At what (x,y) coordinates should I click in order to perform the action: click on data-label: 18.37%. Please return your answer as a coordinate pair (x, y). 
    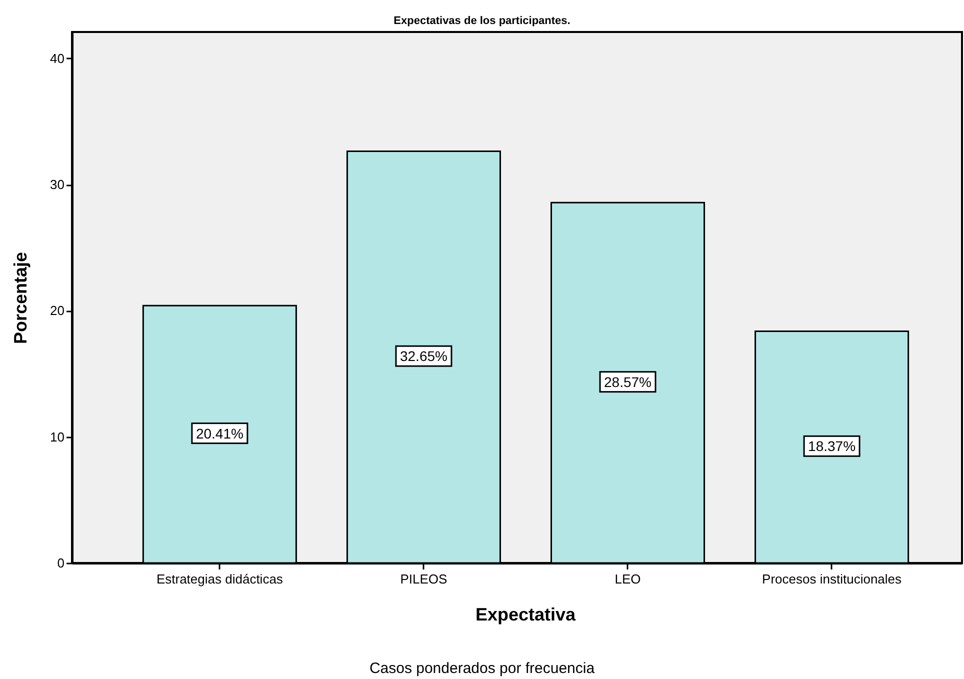
    Looking at the image, I should click on (832, 446).